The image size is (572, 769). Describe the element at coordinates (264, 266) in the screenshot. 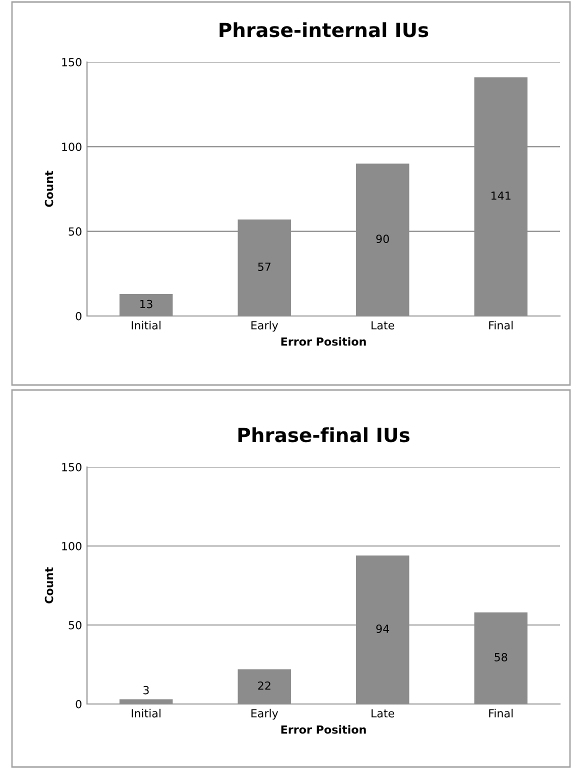

I see `data-label: 57` at that location.